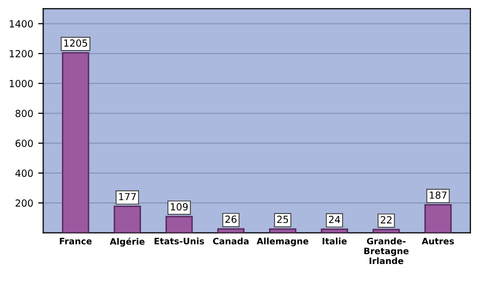 The height and width of the screenshot is (291, 480). What do you see at coordinates (179, 241) in the screenshot?
I see `x-tick-label: Etats-Unis` at bounding box center [179, 241].